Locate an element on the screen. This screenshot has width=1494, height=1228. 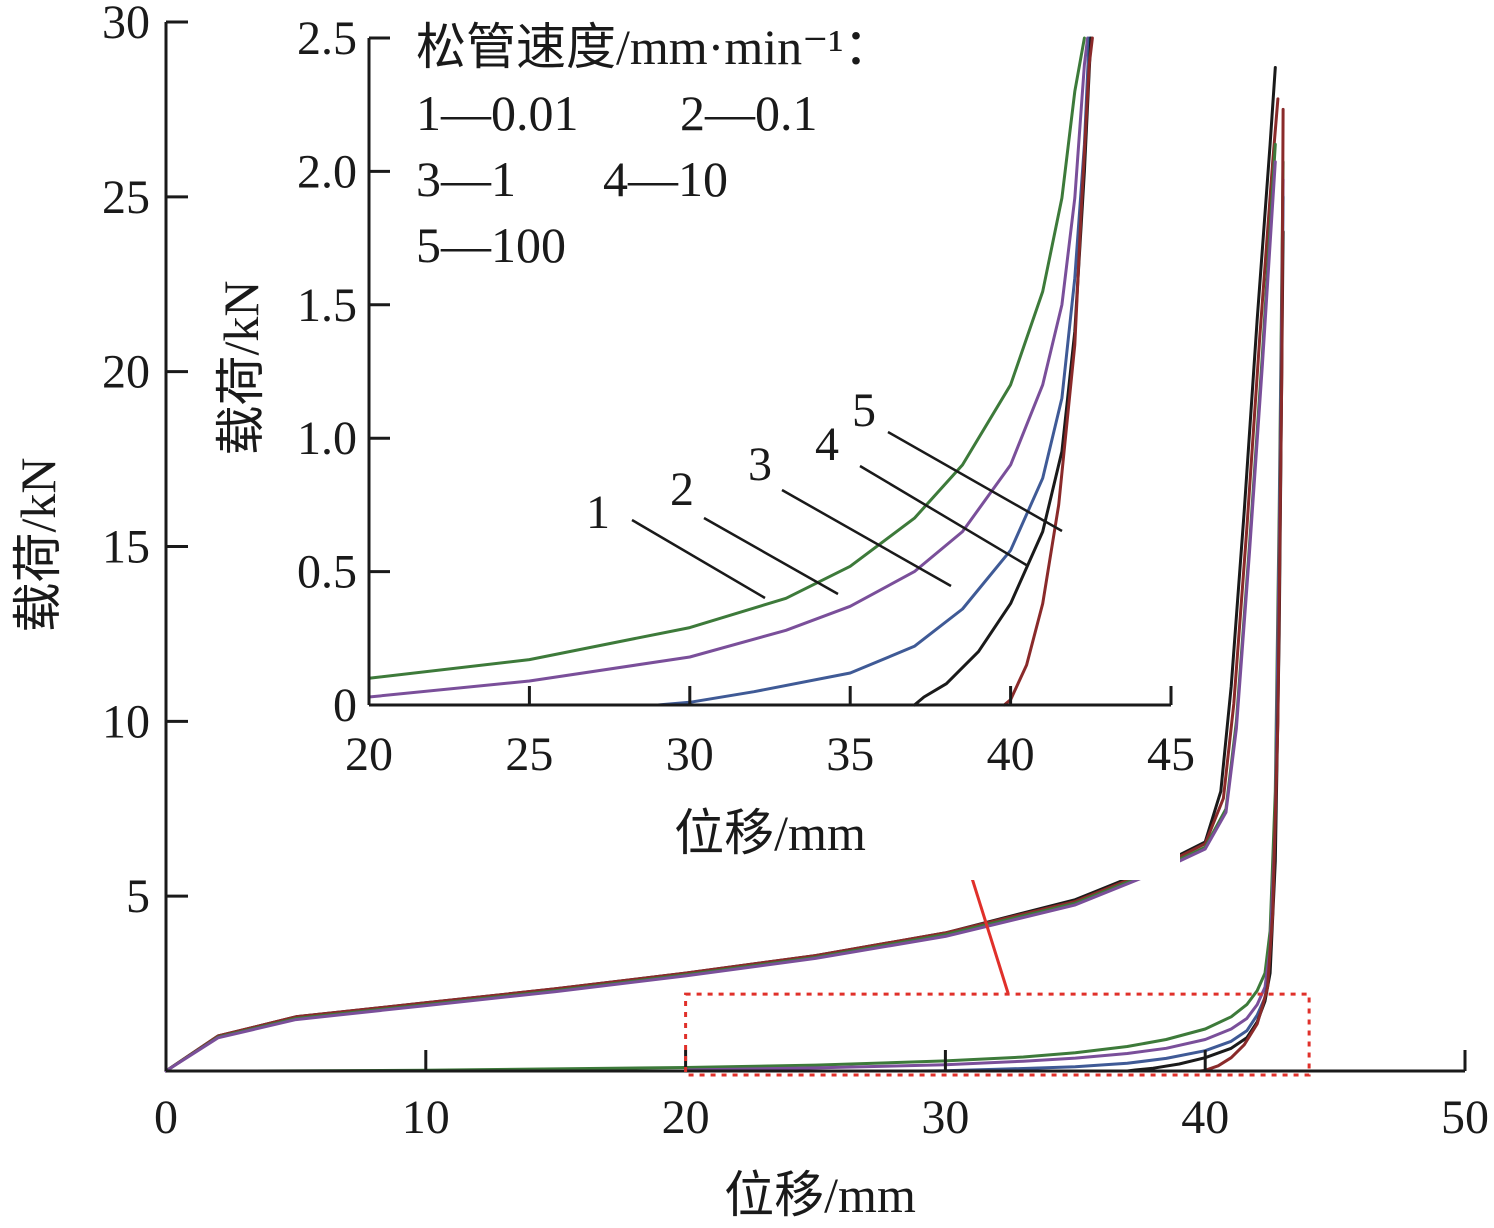
main-x-axis-title: 位移/mm is located at coordinates (820, 1195).